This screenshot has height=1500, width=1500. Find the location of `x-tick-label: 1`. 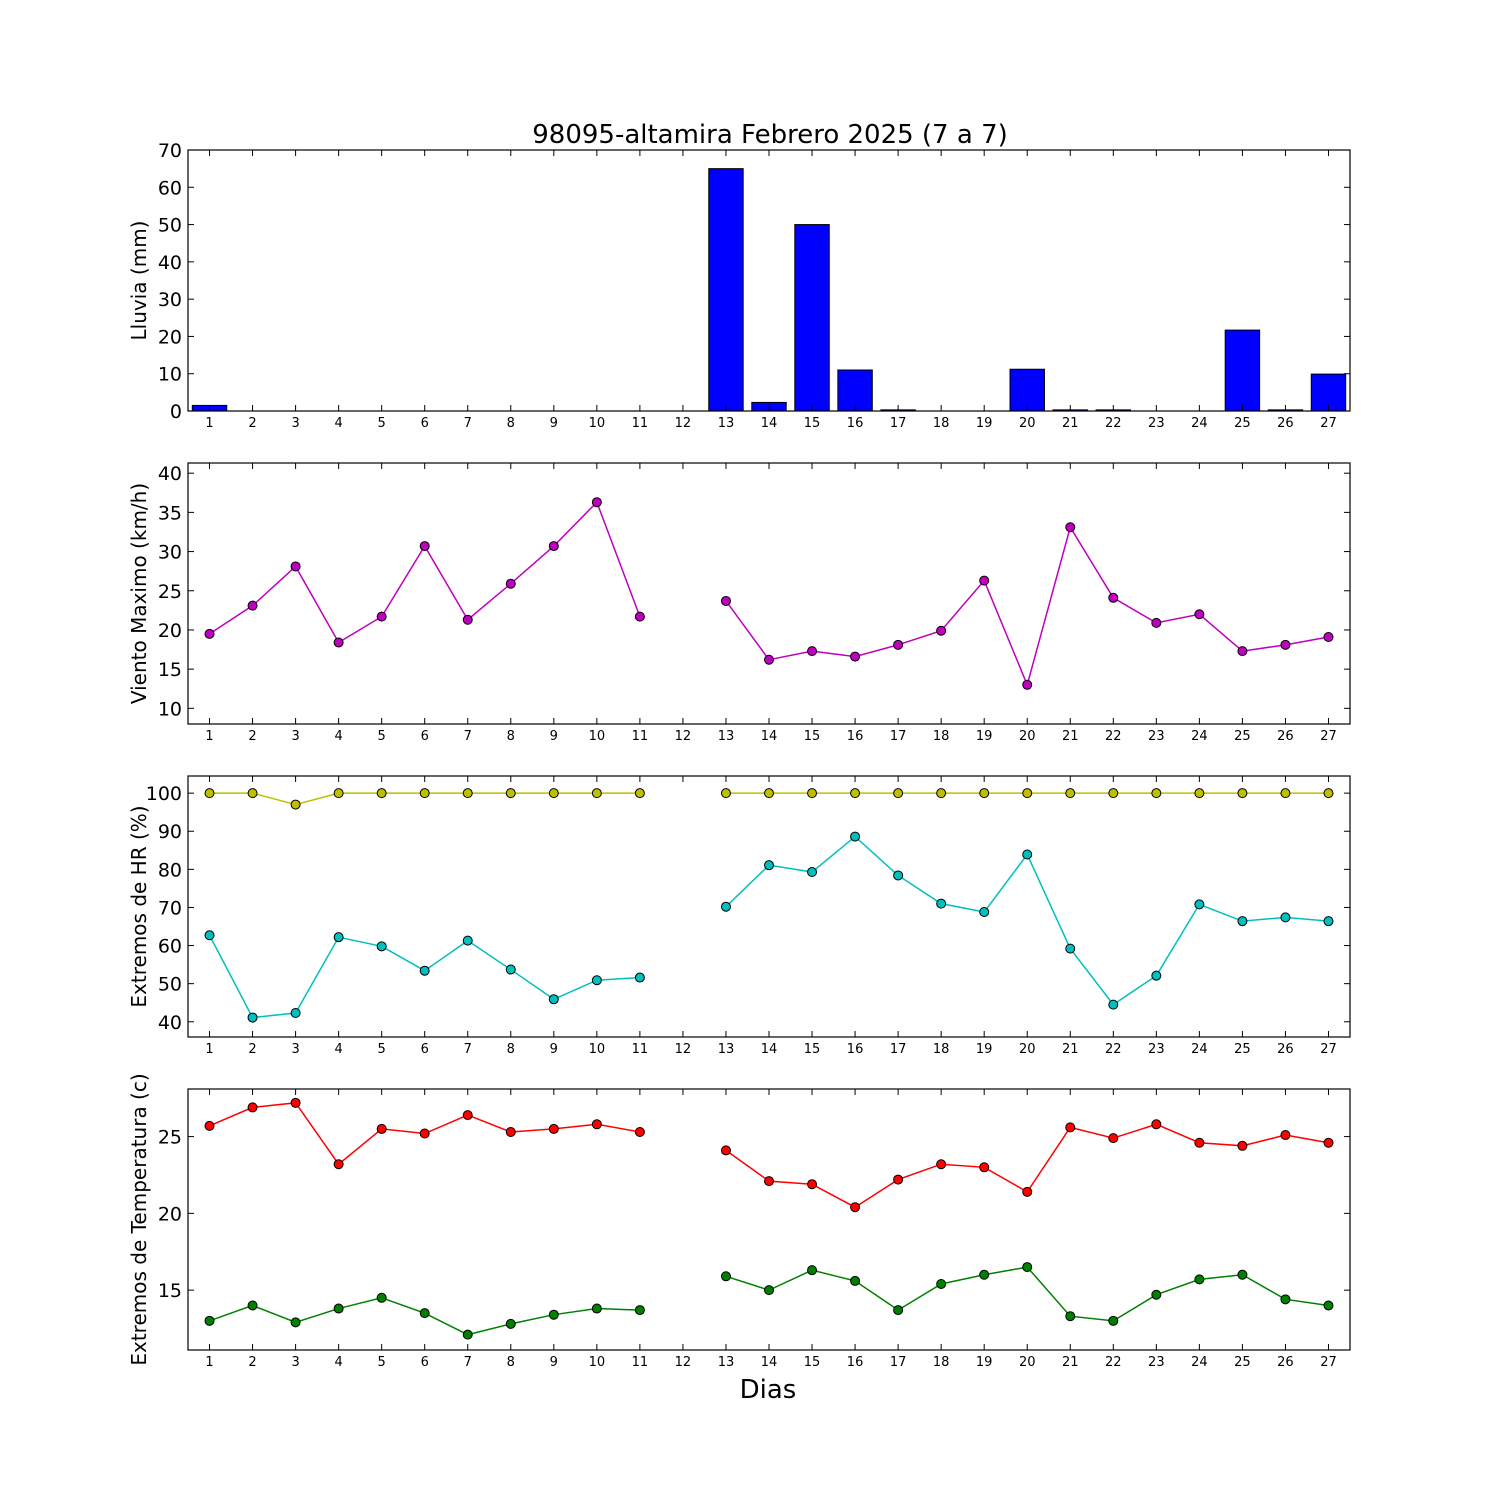

x-tick-label: 1 is located at coordinates (209, 736).